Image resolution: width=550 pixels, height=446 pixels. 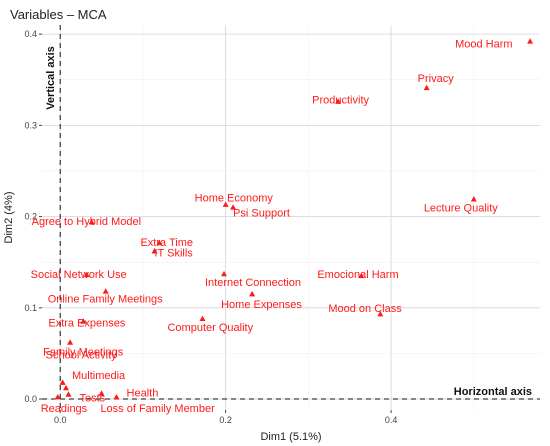 What do you see at coordinates (261, 305) in the screenshot?
I see `data-point-label: Home Expenses` at bounding box center [261, 305].